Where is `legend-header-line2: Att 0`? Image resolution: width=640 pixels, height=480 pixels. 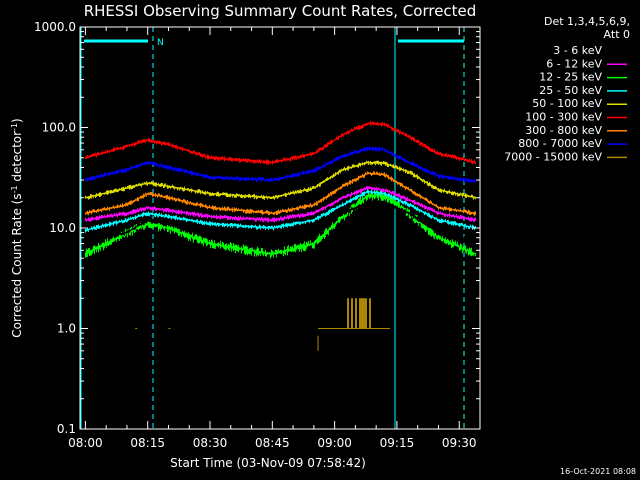 legend-header-line2: Att 0 is located at coordinates (617, 34).